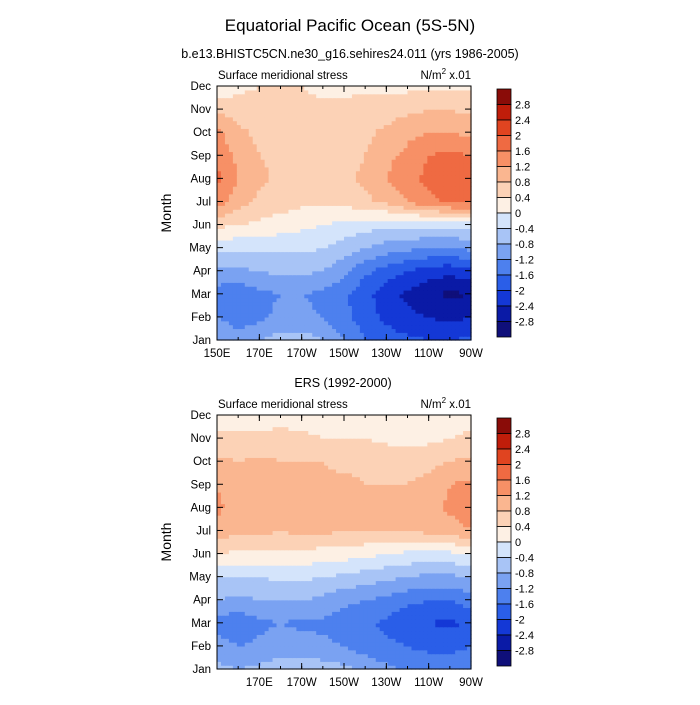 The height and width of the screenshot is (705, 700). I want to click on colorbar-box, so click(504, 113).